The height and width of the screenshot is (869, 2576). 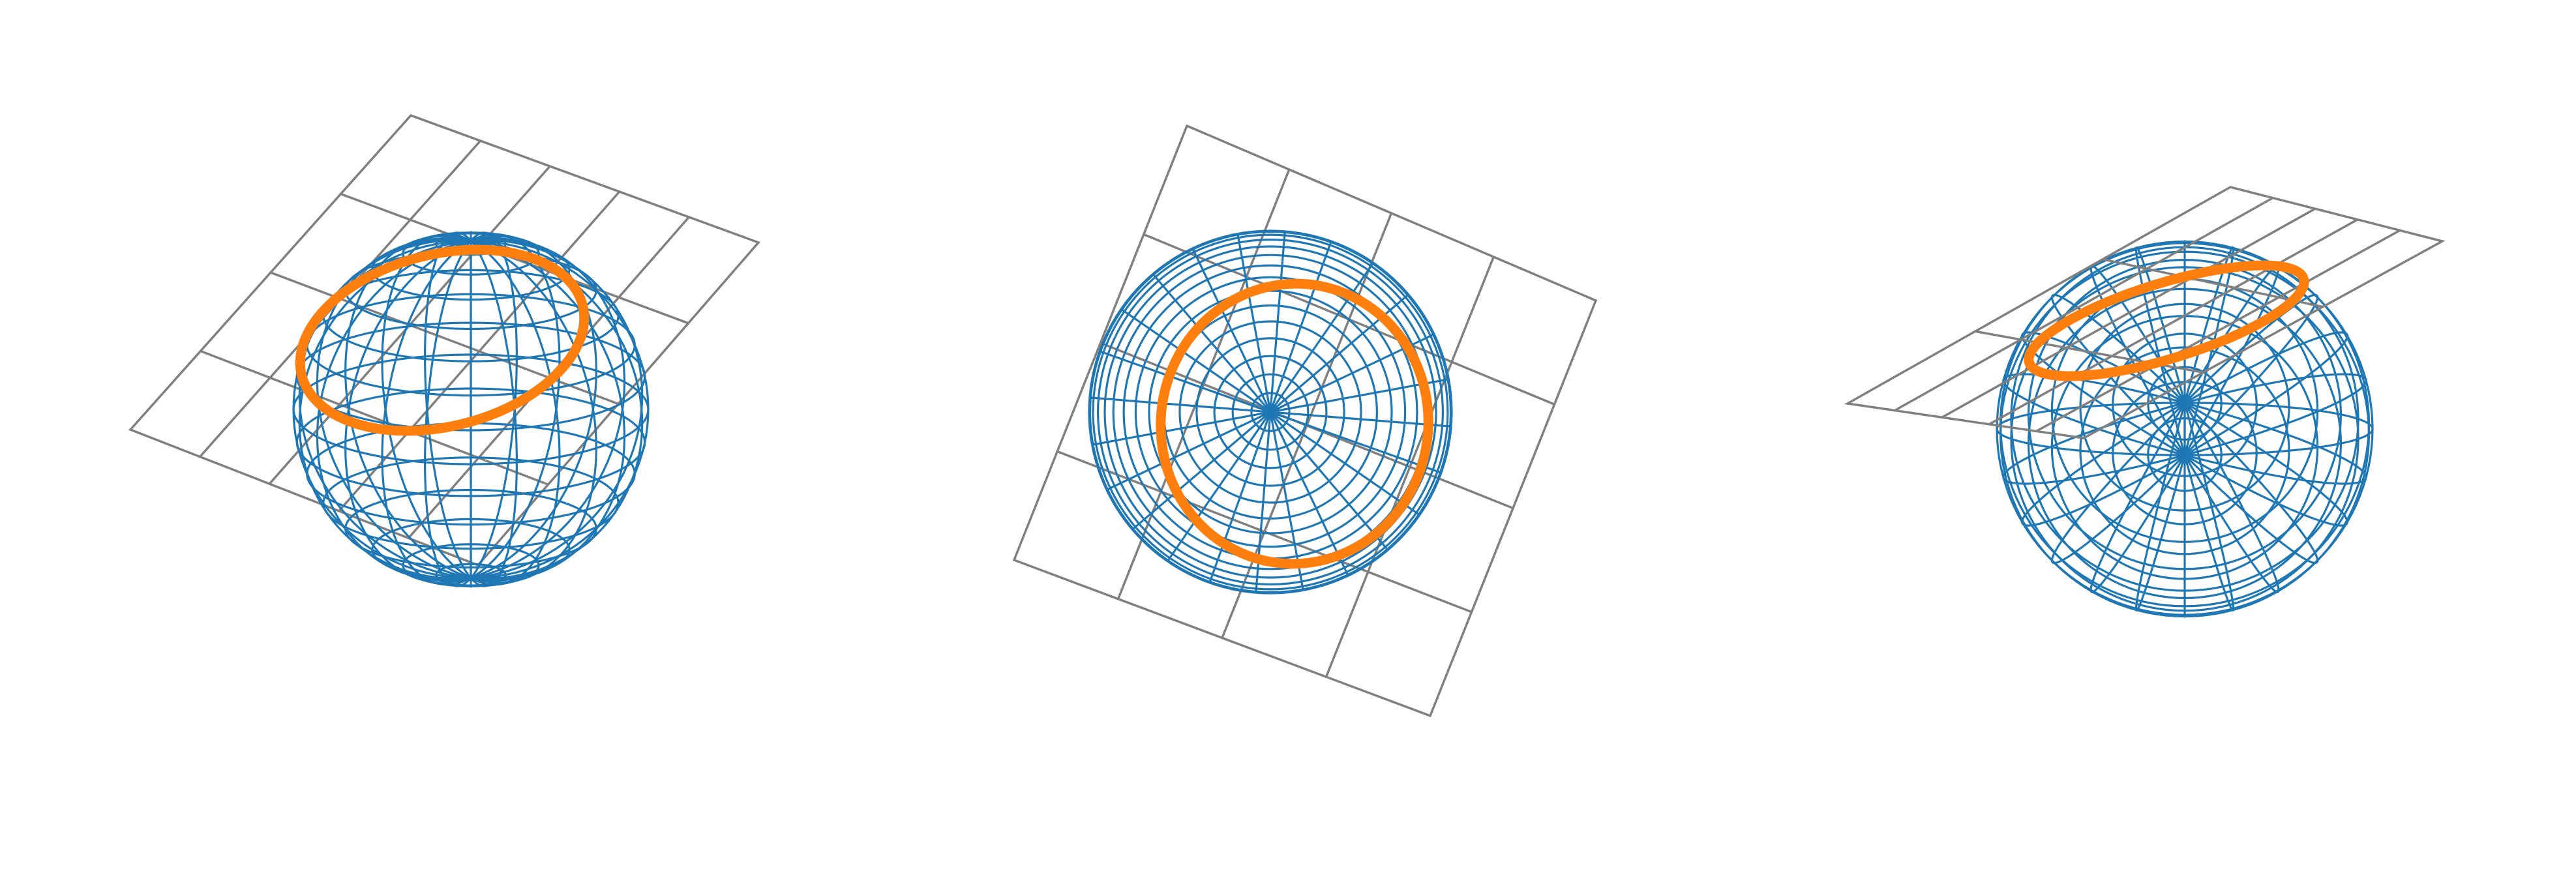 I want to click on panel-side-view, so click(x=2145, y=402).